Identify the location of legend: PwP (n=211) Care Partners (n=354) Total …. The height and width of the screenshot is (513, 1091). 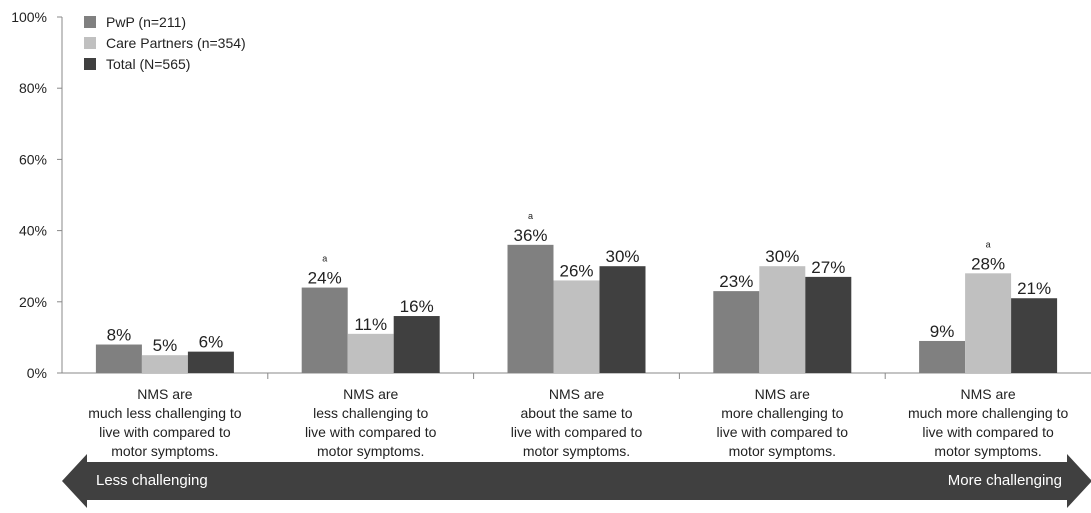
(165, 42).